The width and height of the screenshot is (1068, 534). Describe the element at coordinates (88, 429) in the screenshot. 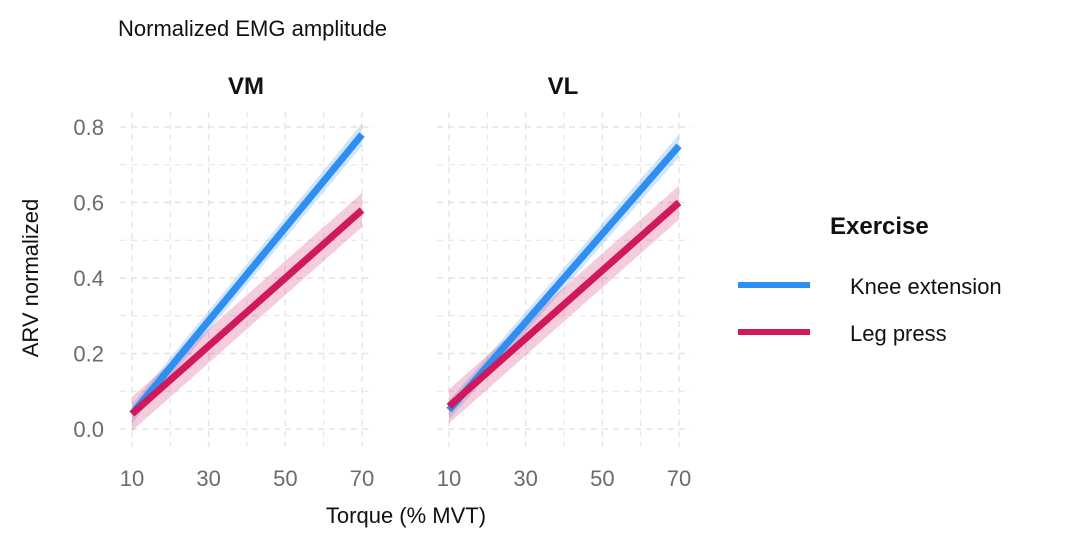

I see `y-tick-label: 0.0` at that location.